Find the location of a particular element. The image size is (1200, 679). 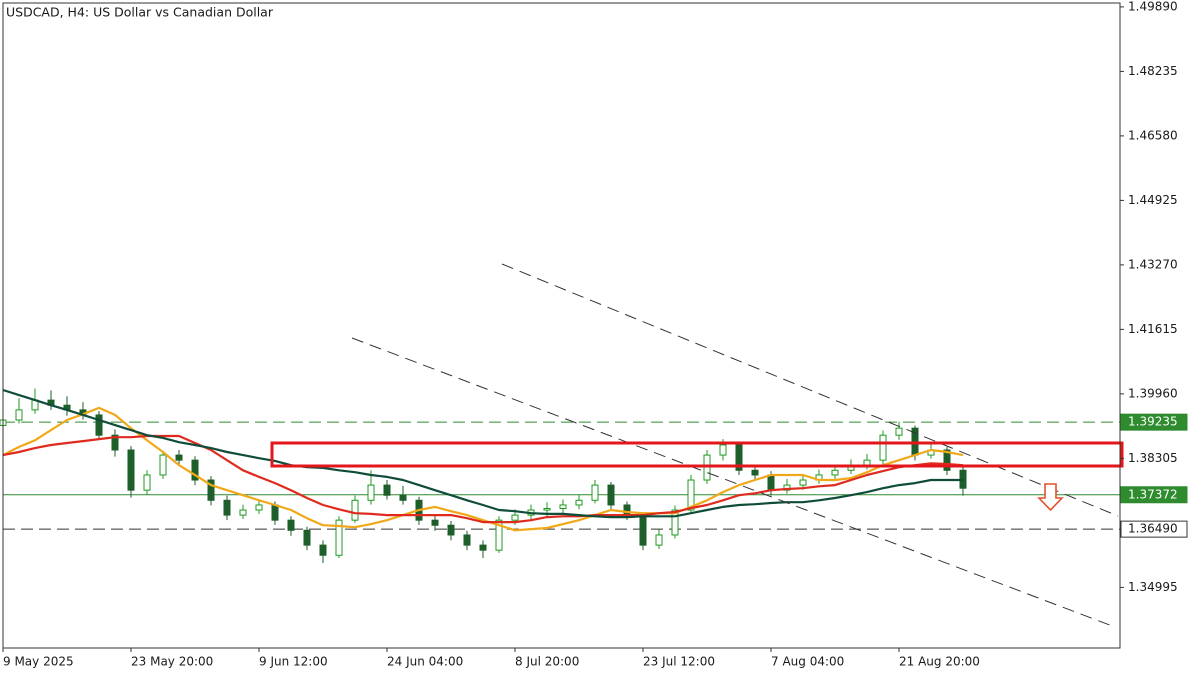

x-tick-label: 23 May 20:00 is located at coordinates (172, 662).